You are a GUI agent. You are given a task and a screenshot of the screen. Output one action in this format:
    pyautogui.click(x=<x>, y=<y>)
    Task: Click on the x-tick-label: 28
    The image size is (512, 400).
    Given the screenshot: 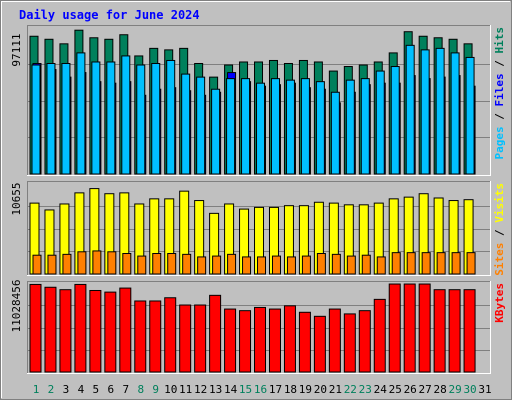 What is the action you would take?
    pyautogui.click(x=440, y=389)
    